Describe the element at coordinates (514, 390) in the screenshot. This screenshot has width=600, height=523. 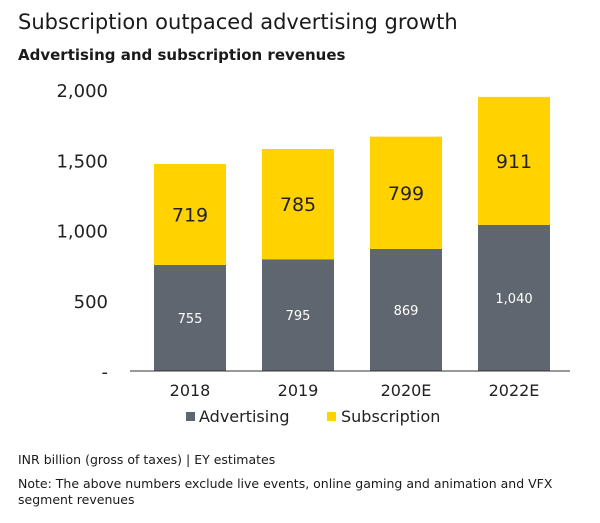
I see `x-tick-label: 2022E` at that location.